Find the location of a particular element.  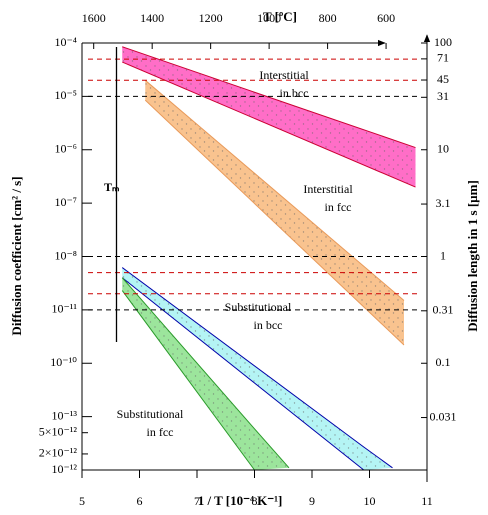

x-tick-label: 8 is located at coordinates (255, 501).